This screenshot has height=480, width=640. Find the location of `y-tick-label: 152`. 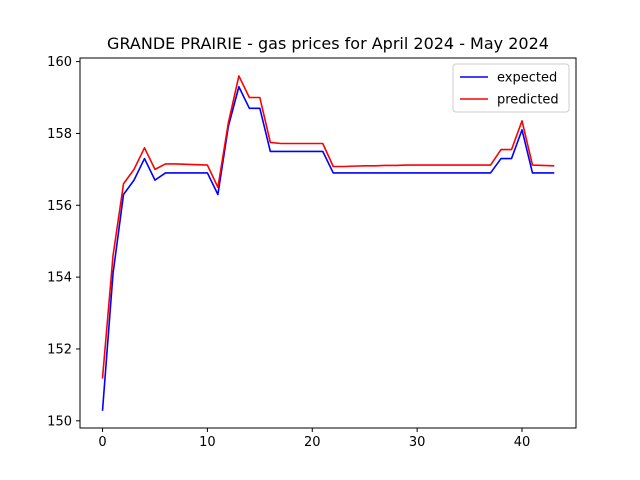

y-tick-label: 152 is located at coordinates (59, 349).